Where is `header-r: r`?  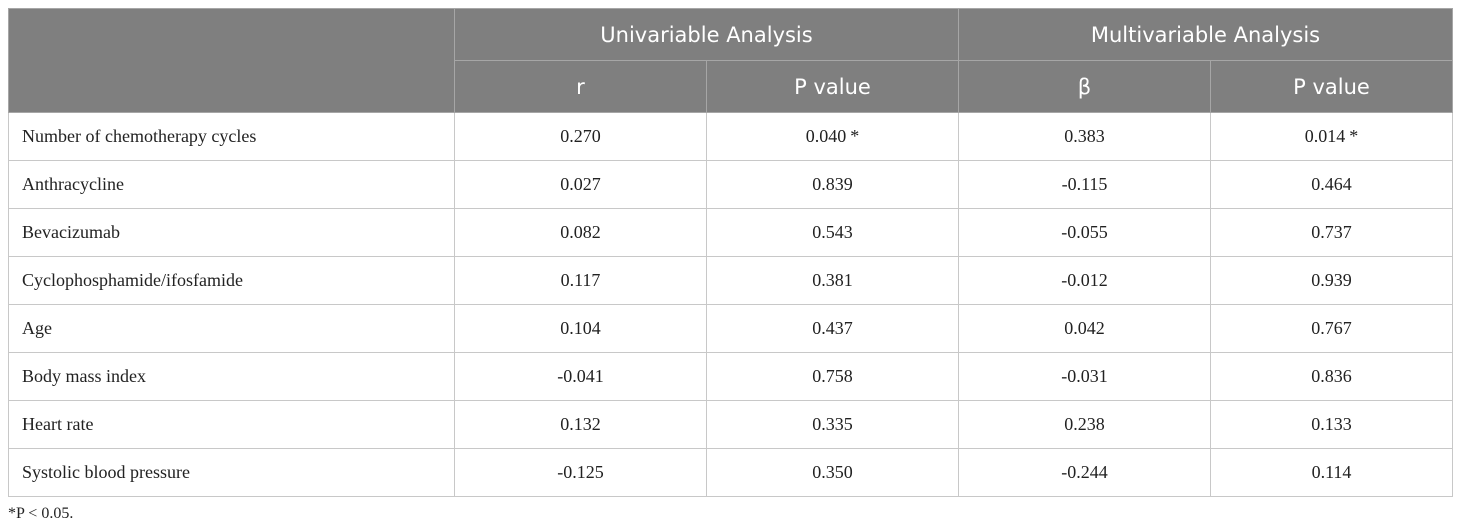
header-r: r is located at coordinates (580, 86).